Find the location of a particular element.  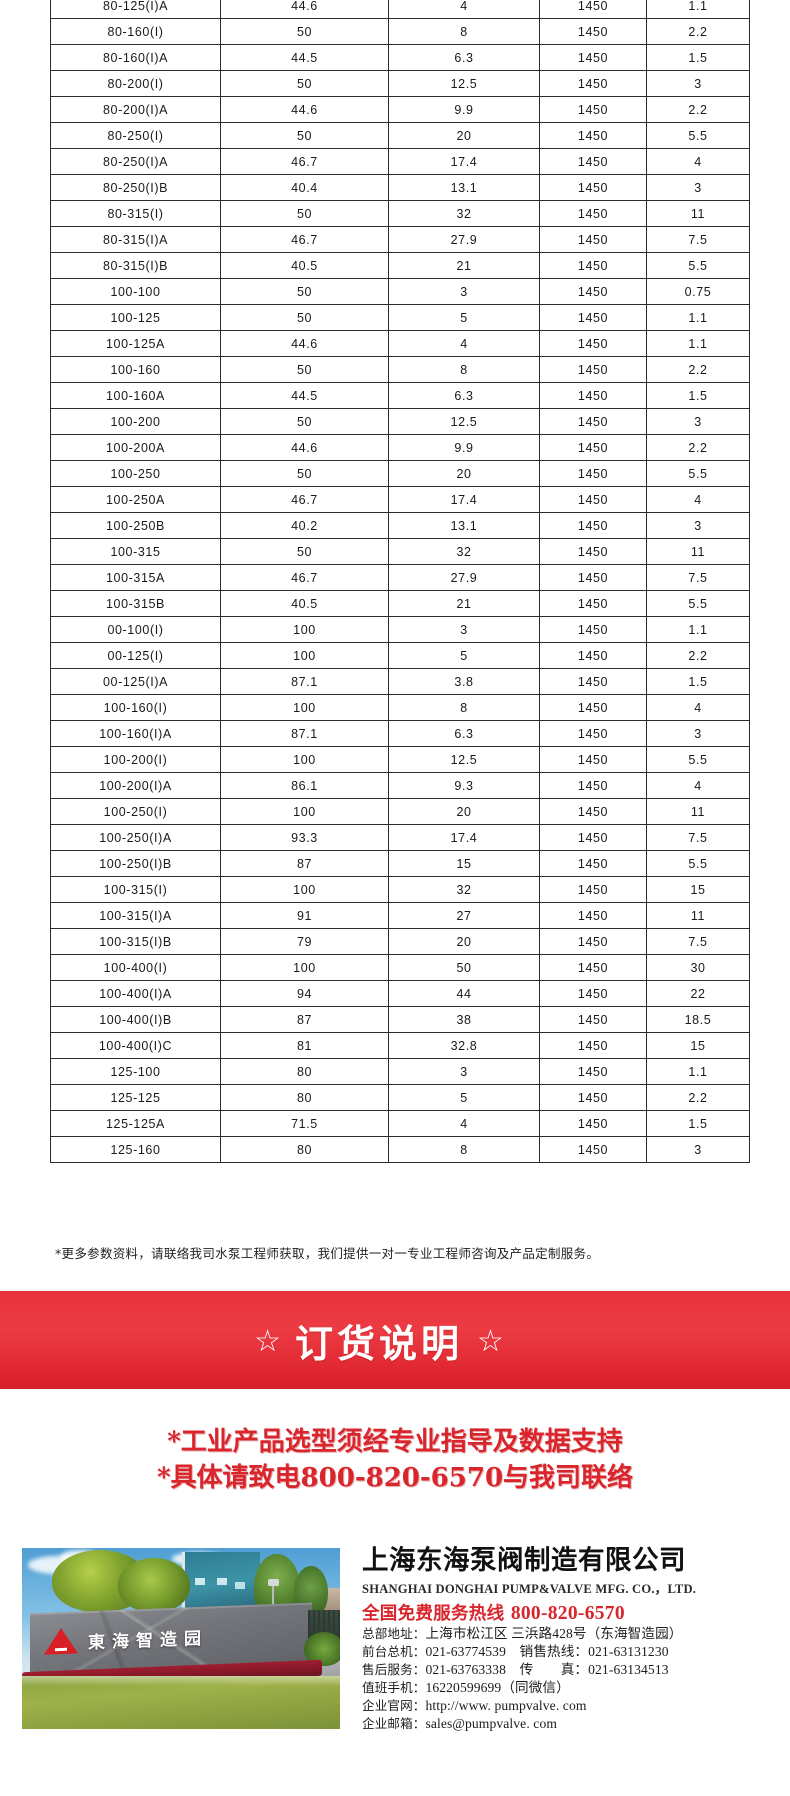

cell-model: 80-200(I) is located at coordinates (135, 83).